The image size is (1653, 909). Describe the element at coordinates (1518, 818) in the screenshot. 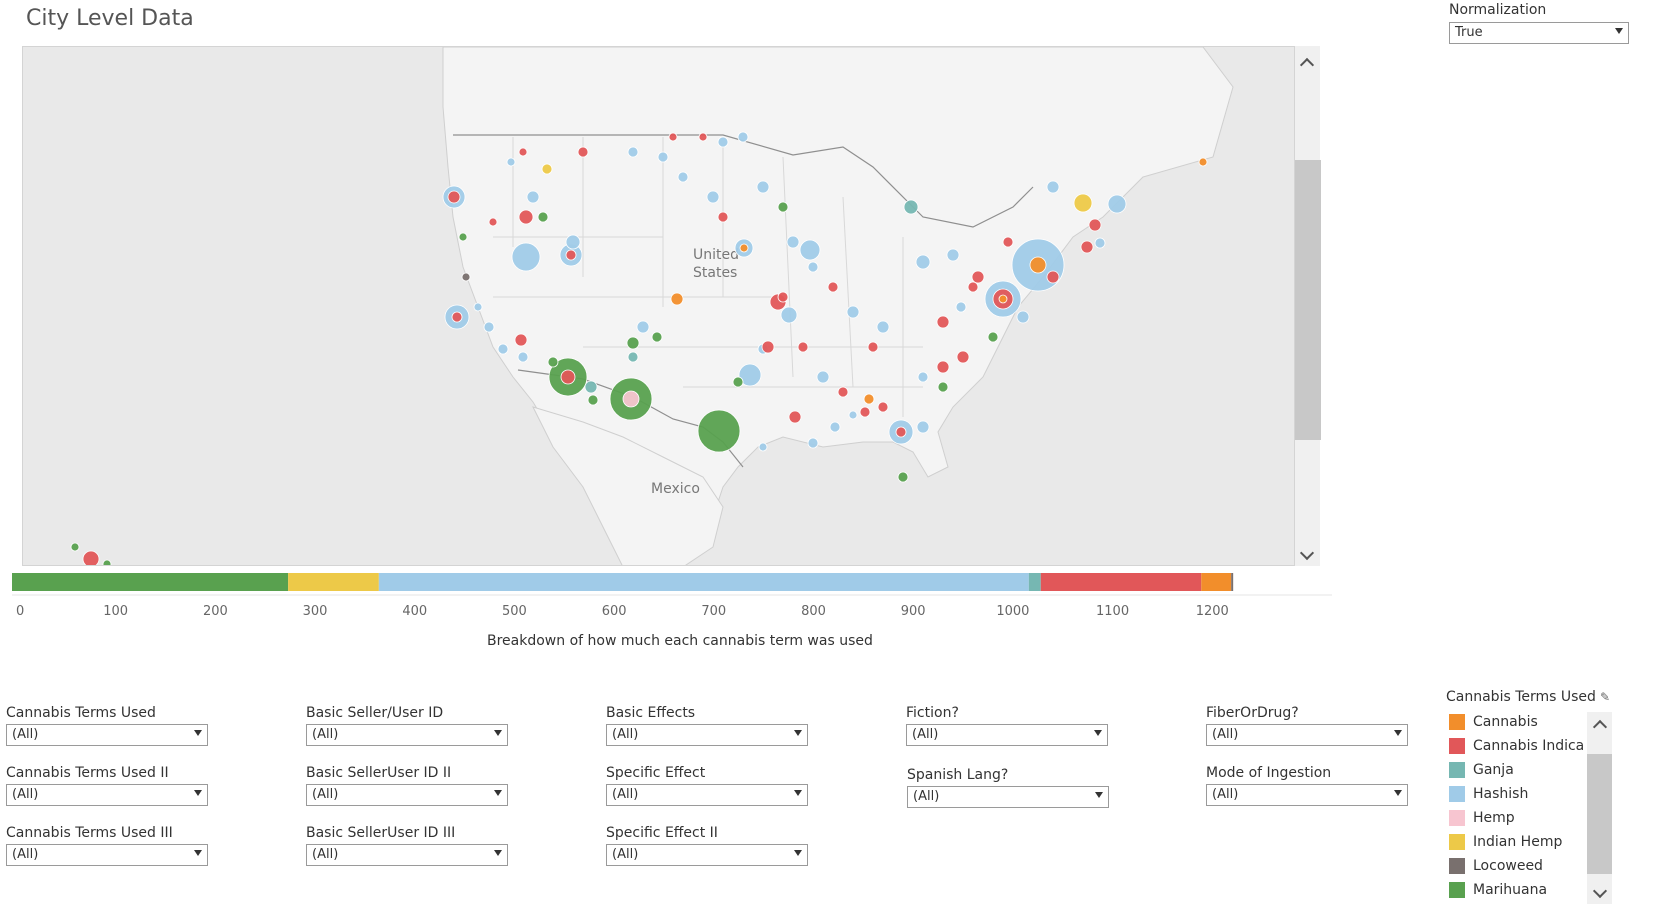

I see `legend-item-hemp: Hemp` at that location.